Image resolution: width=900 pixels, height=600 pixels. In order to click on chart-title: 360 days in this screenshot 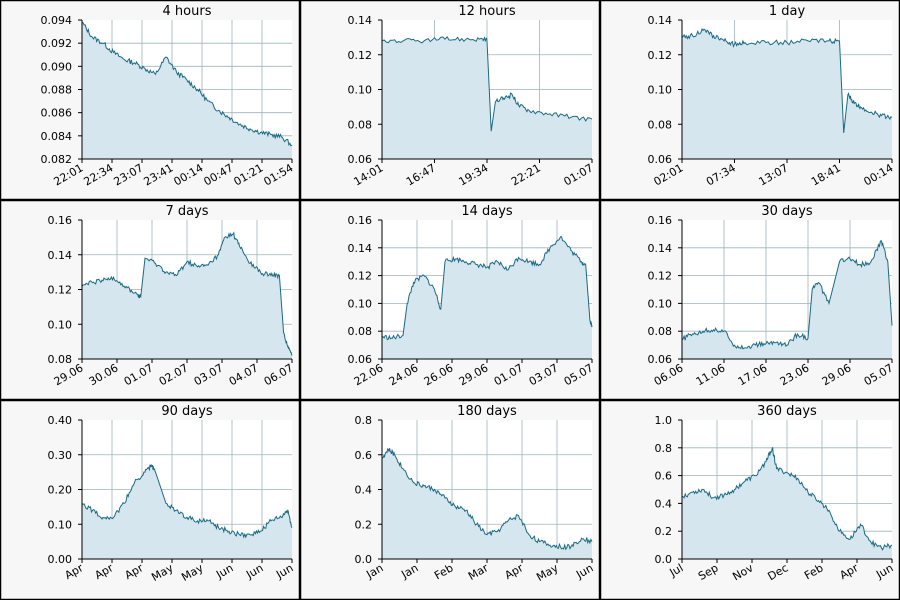, I will do `click(787, 411)`.